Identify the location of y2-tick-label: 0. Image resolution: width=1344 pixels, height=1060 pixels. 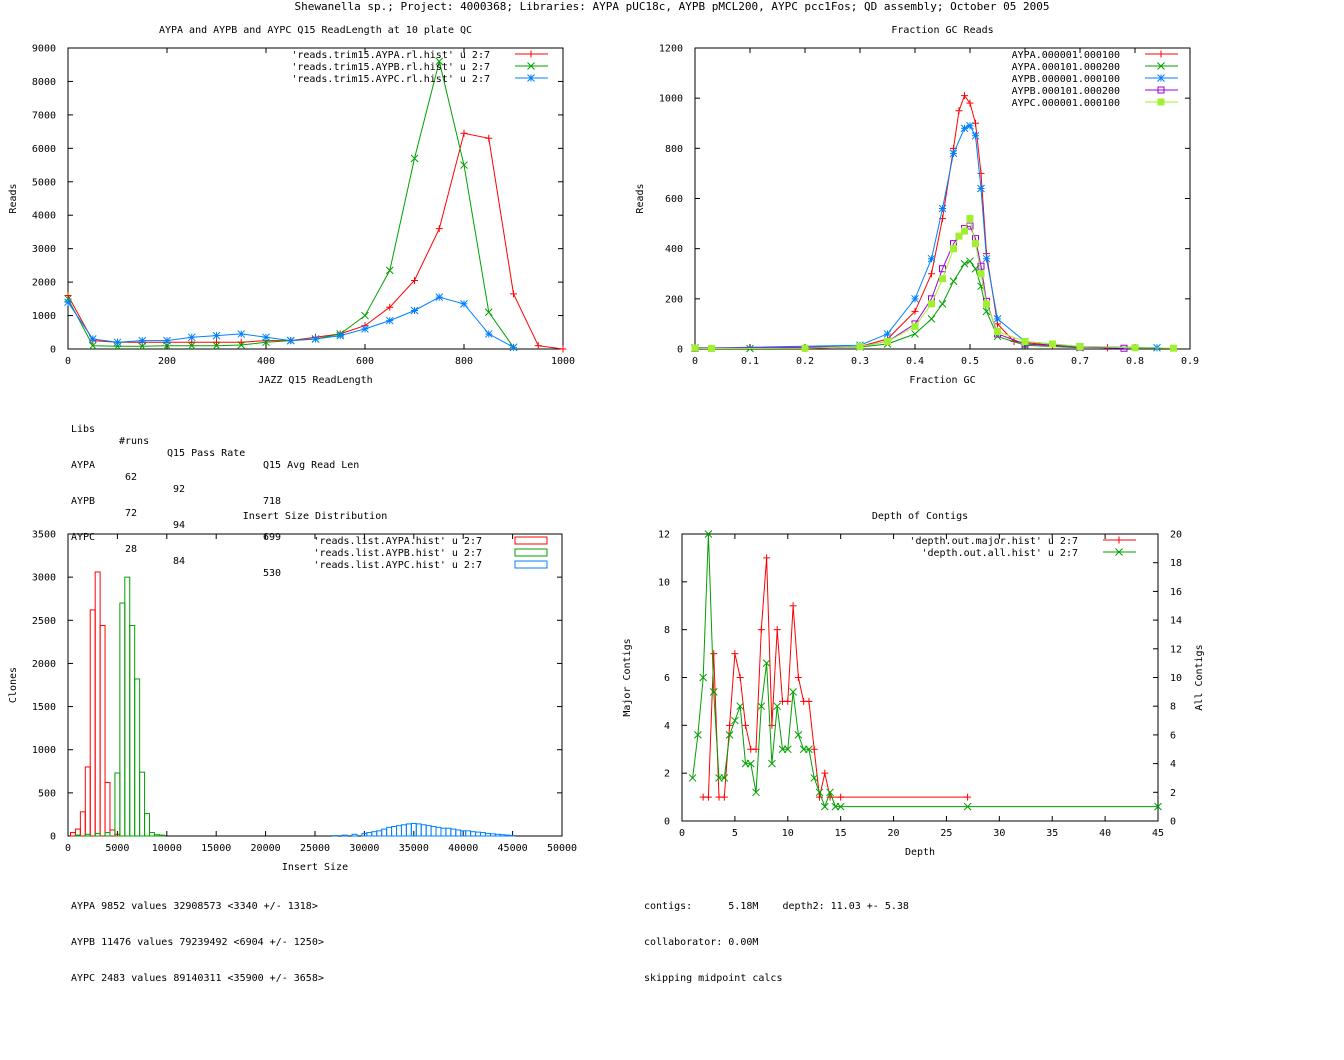
(1173, 822).